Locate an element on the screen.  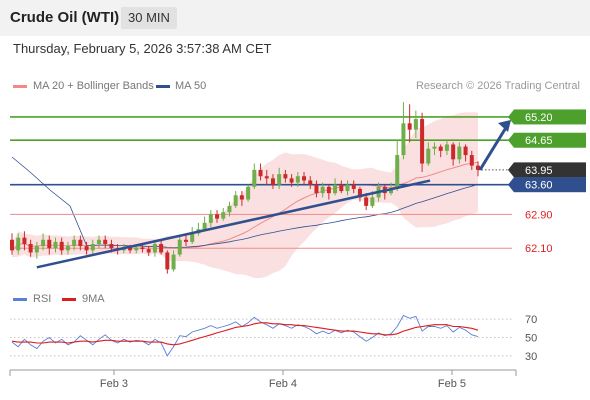
legend-swatch-ma20 is located at coordinates (20, 86).